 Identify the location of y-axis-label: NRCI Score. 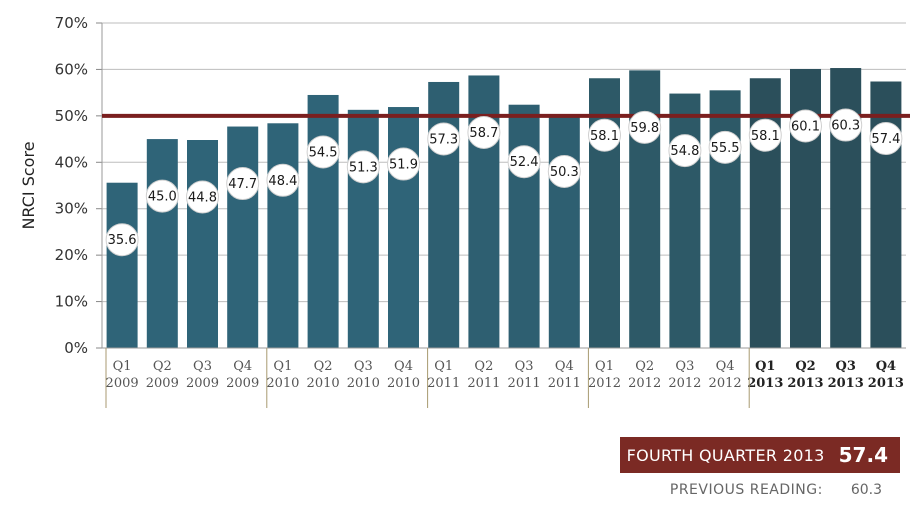
(28, 185).